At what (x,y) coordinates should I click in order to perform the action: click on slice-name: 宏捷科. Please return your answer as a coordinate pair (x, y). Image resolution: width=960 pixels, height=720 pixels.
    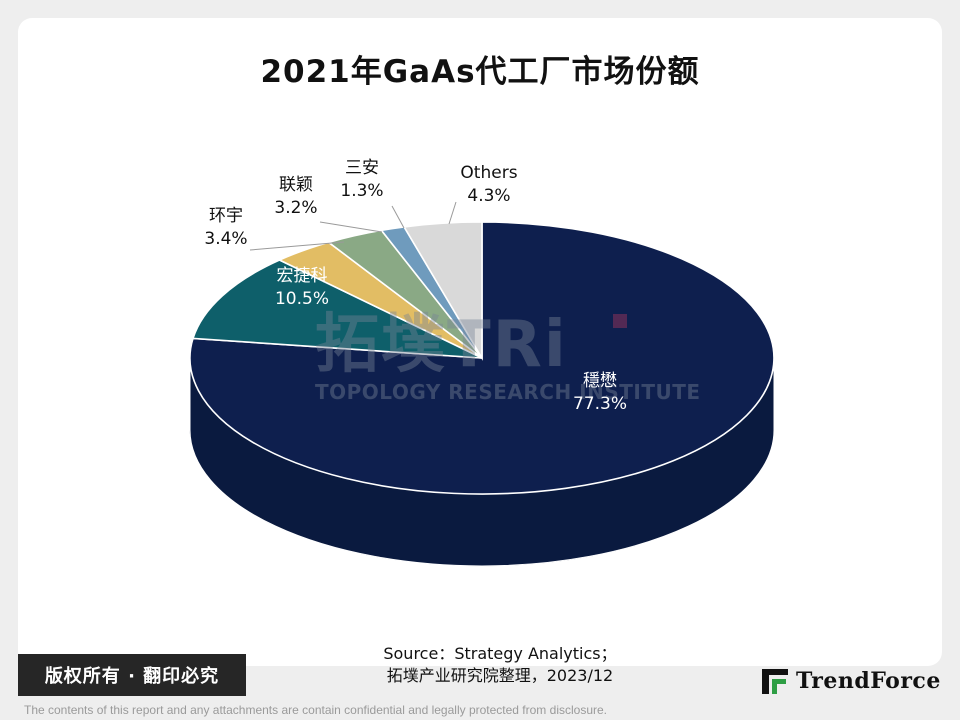
    Looking at the image, I should click on (302, 276).